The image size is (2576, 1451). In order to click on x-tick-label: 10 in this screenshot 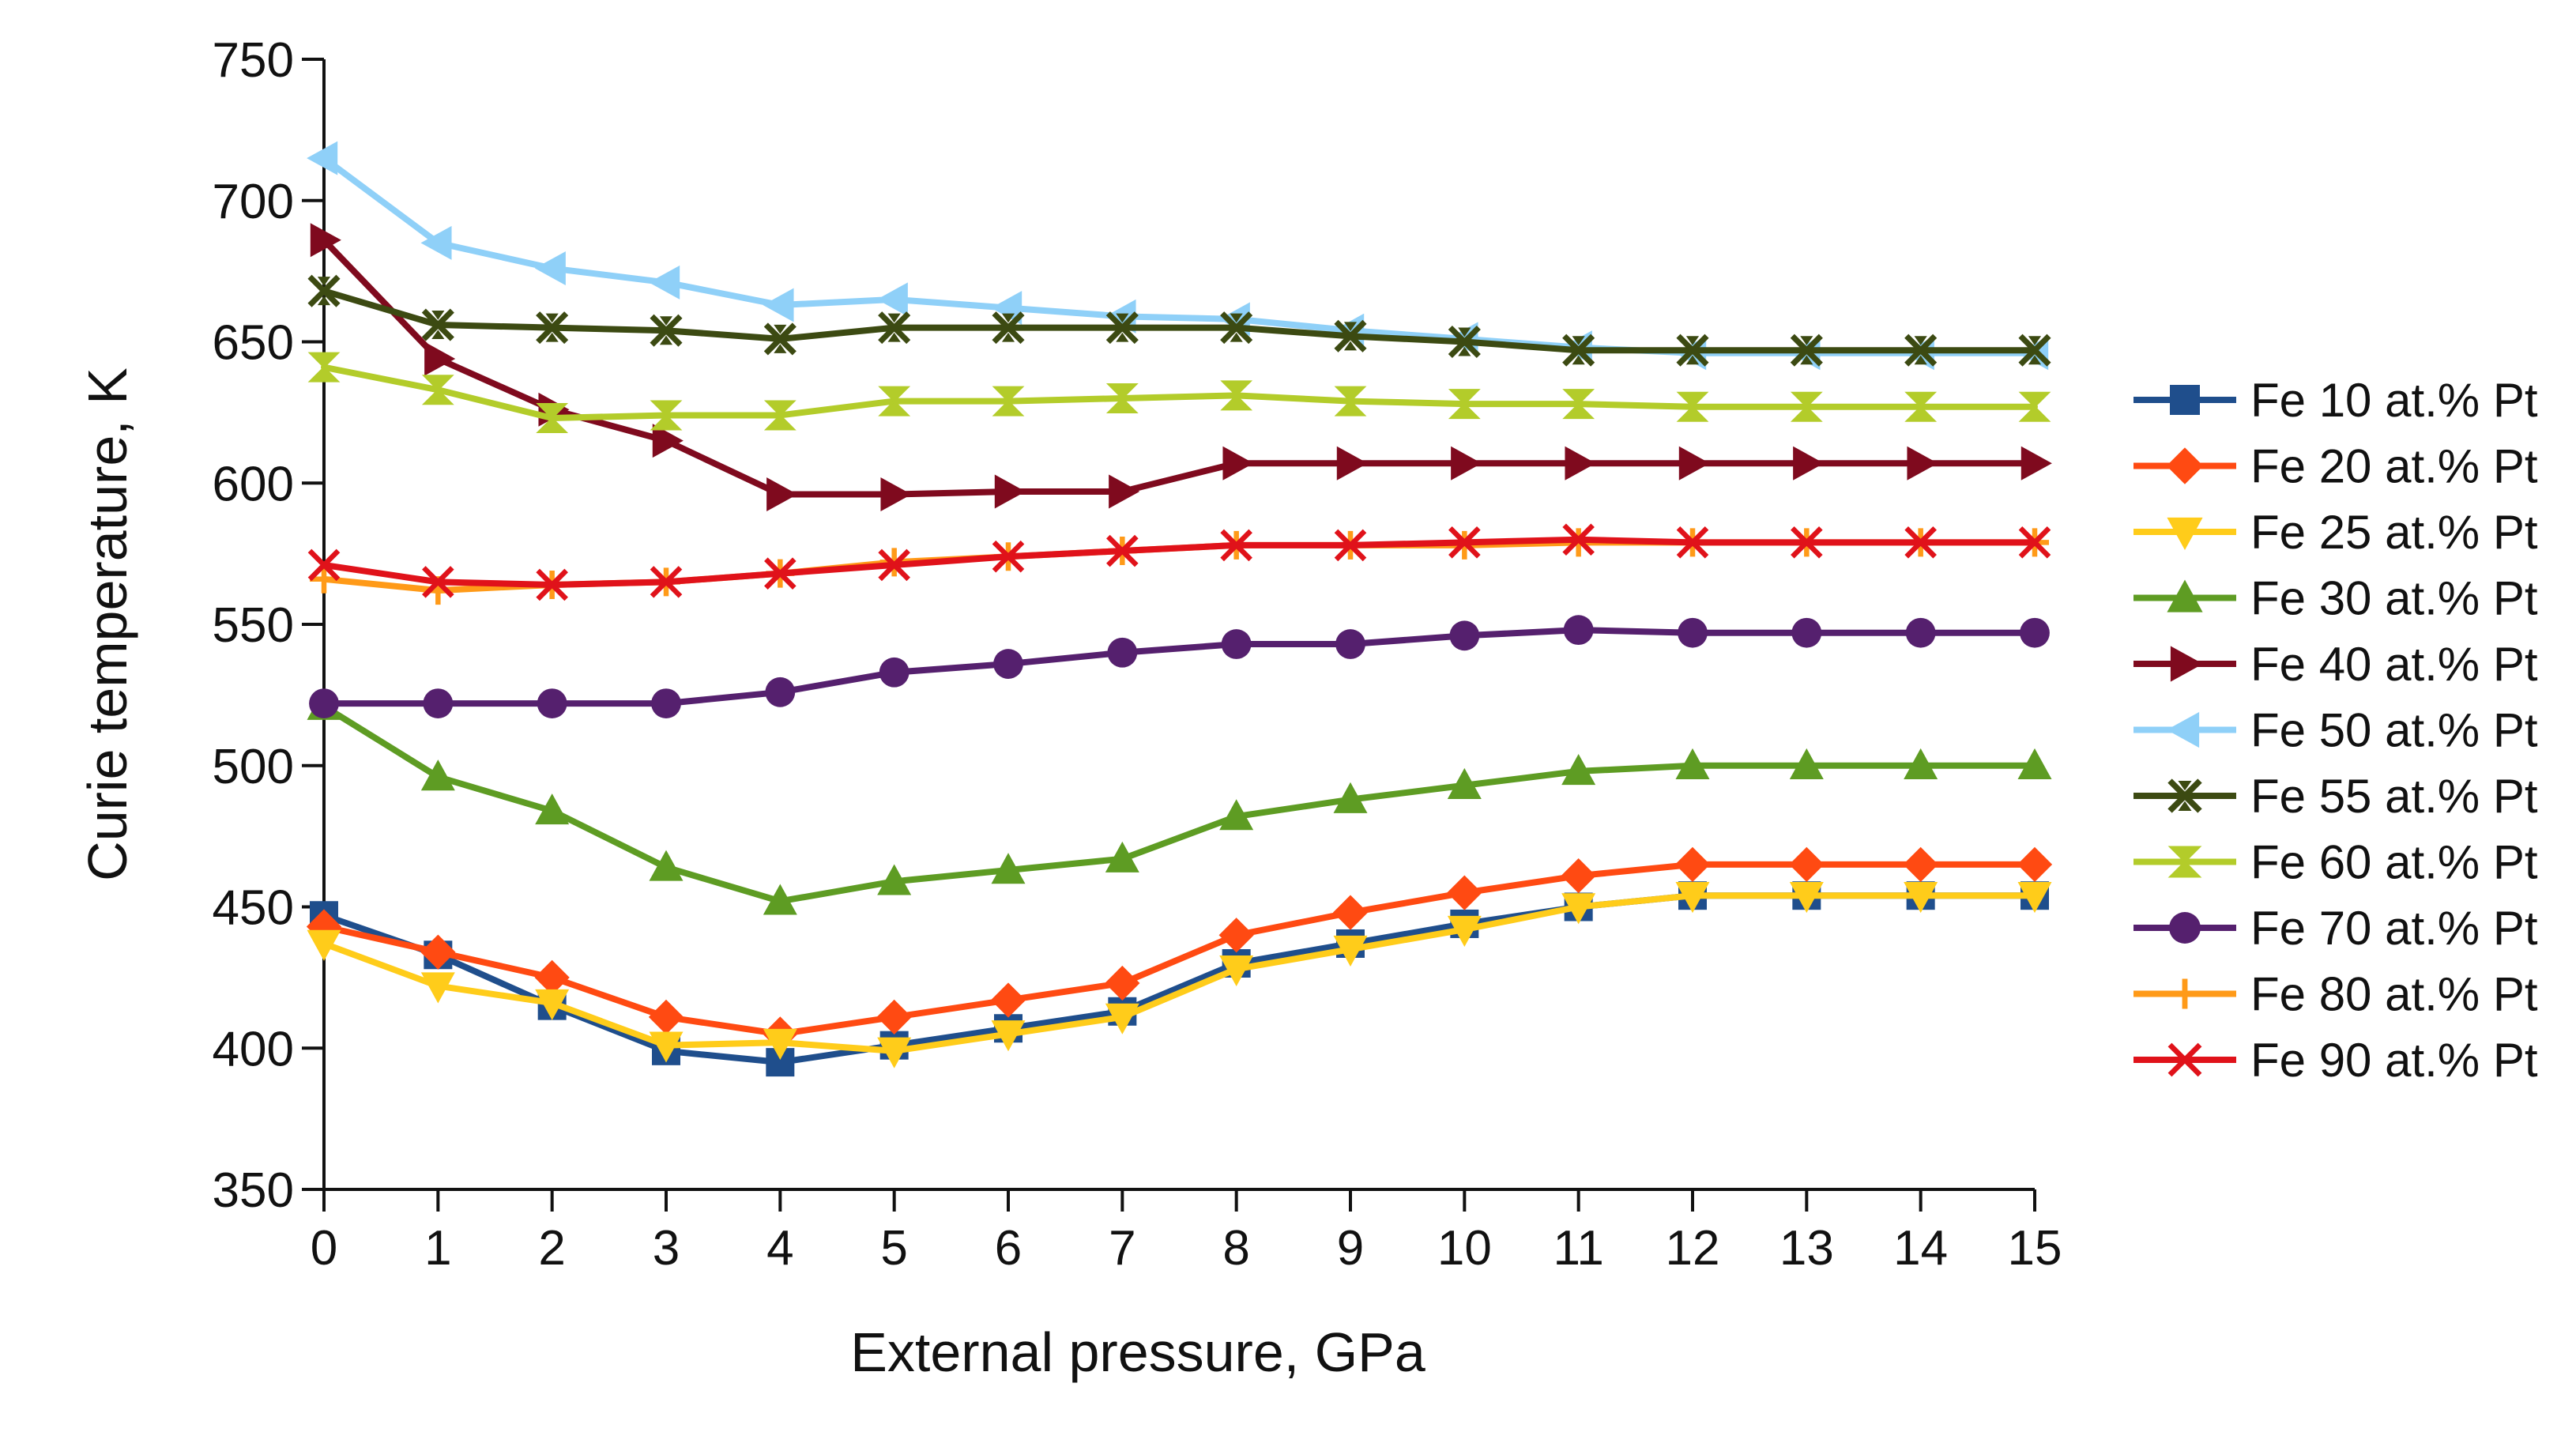, I will do `click(1464, 1248)`.